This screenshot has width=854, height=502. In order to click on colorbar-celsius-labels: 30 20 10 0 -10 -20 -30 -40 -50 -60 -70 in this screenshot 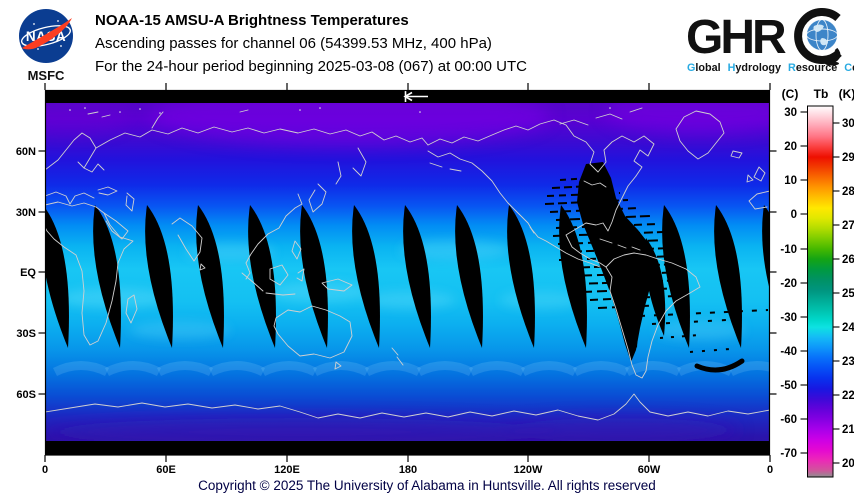, I will do `click(788, 283)`.